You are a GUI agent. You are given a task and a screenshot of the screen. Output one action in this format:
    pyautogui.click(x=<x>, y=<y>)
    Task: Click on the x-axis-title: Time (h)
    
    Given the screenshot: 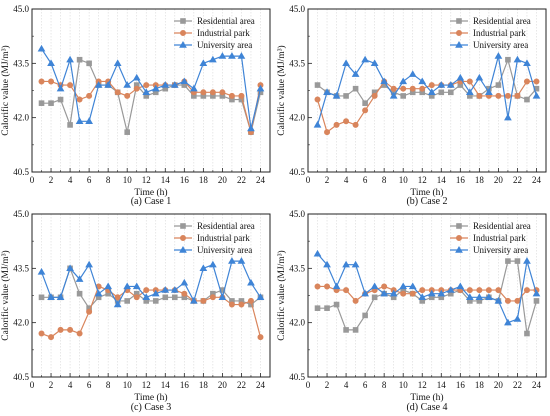 What is the action you would take?
    pyautogui.click(x=150, y=192)
    